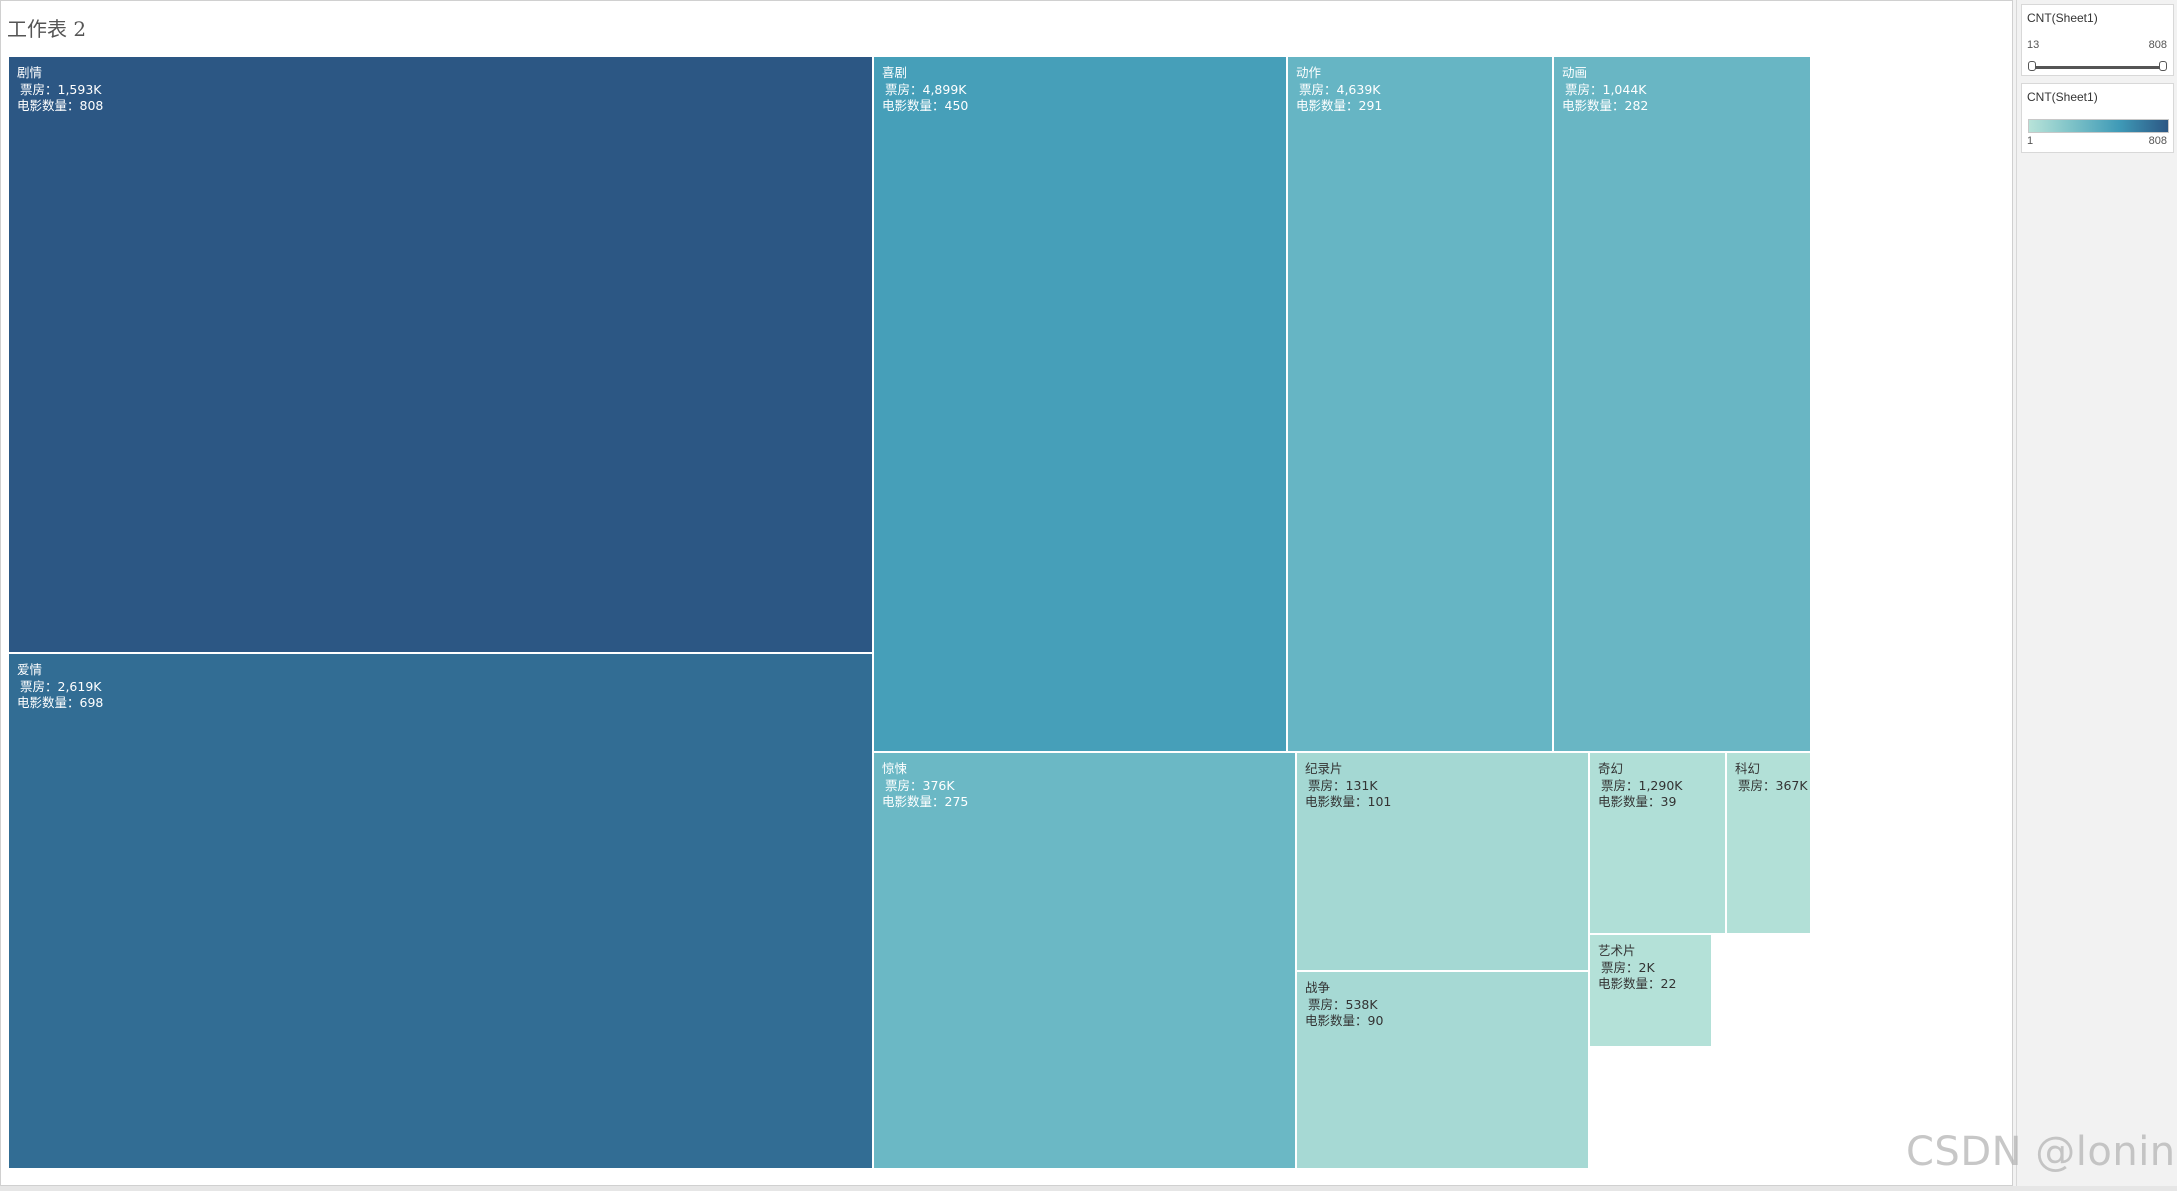 The image size is (2177, 1191). I want to click on cell-box-office: 票房：2,619K, so click(61, 686).